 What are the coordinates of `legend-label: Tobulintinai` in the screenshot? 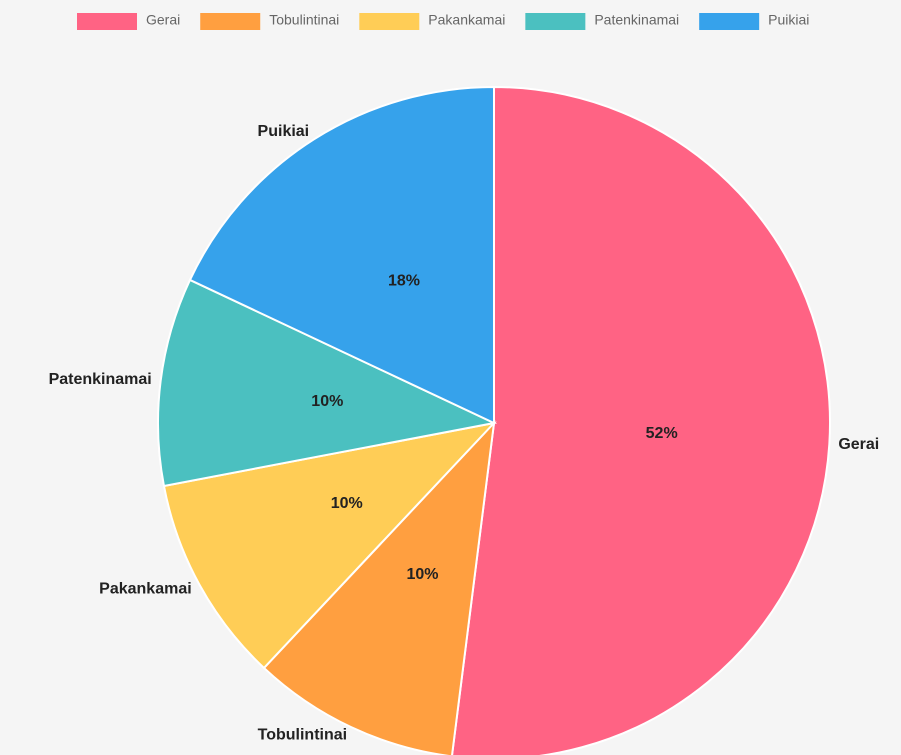 It's located at (304, 20).